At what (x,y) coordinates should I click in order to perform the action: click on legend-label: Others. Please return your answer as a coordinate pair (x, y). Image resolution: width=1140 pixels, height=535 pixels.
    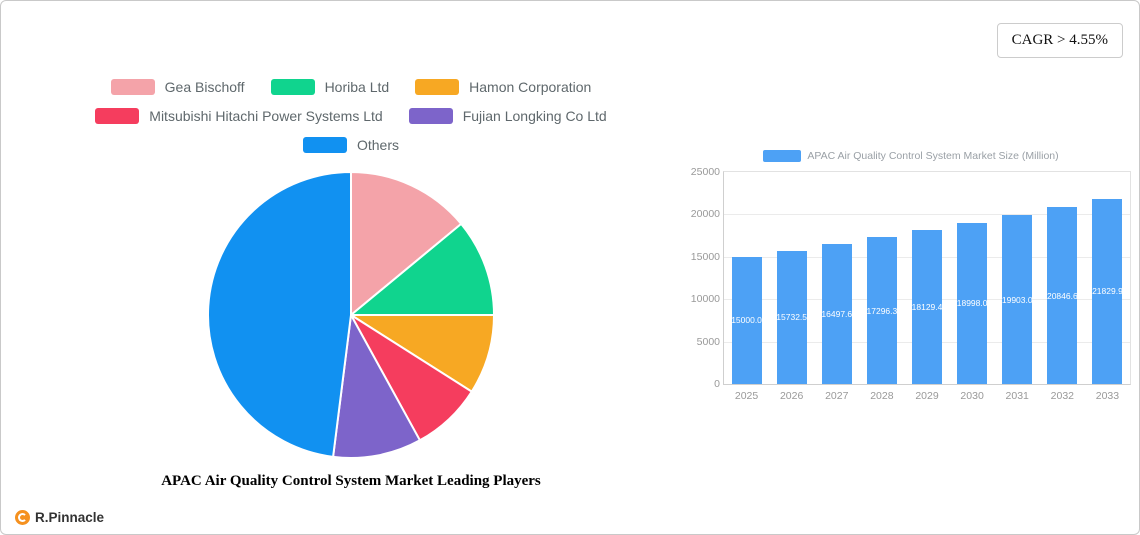
    Looking at the image, I should click on (377, 145).